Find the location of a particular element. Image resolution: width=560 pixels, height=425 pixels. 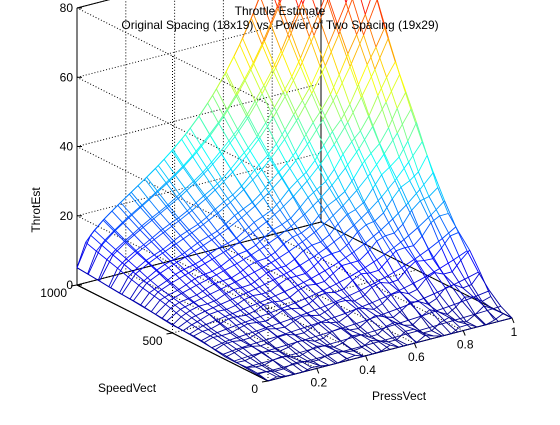

grid-line is located at coordinates (199, 115).